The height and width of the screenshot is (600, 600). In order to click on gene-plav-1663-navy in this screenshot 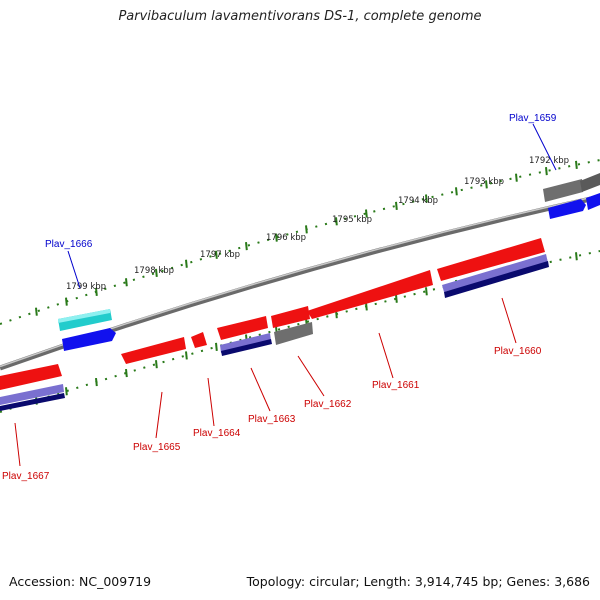, I will do `click(246, 347)`.